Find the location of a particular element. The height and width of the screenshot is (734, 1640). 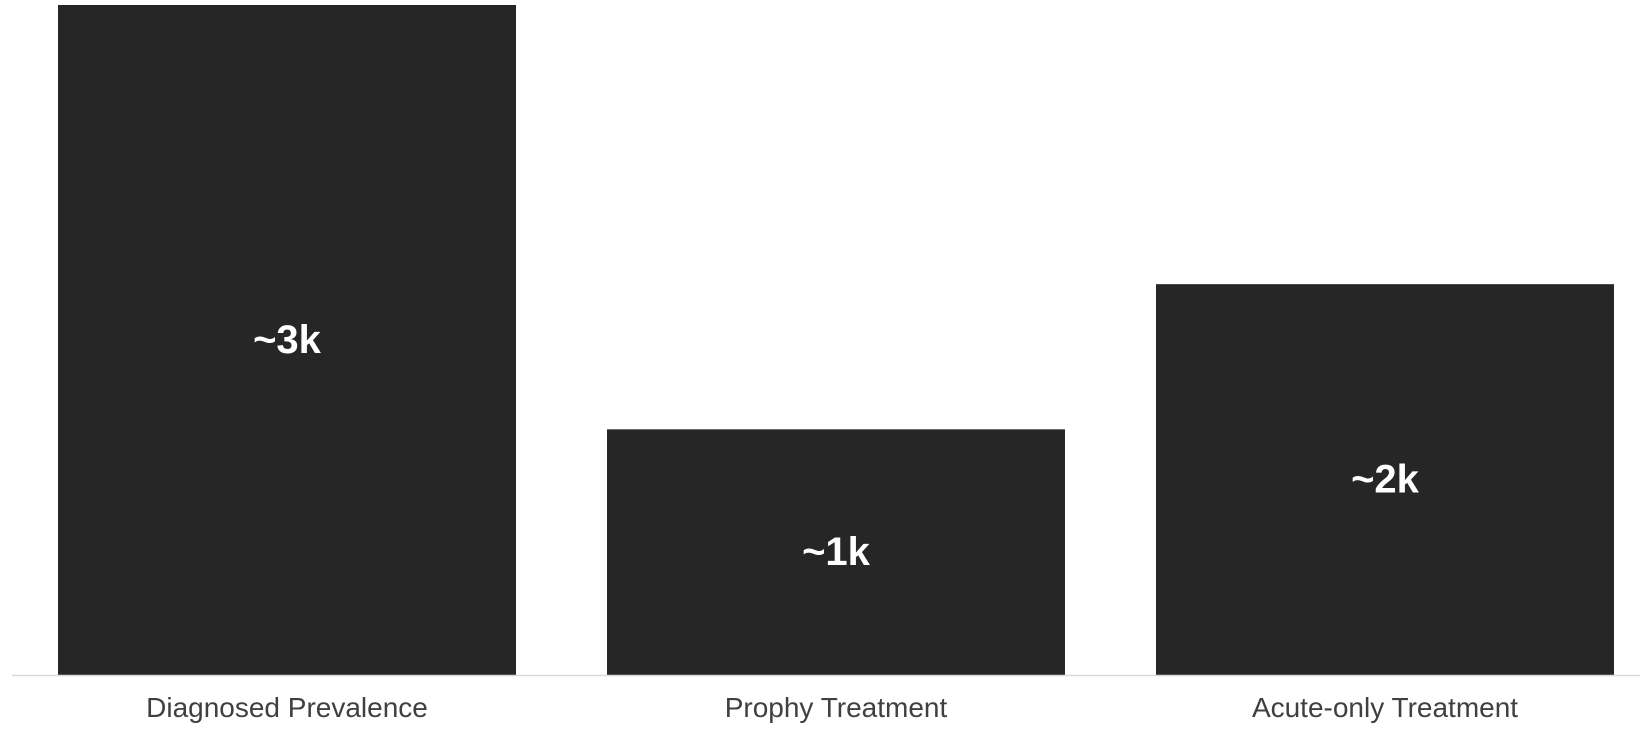

category-label-1: Prophy Treatment is located at coordinates (836, 707).